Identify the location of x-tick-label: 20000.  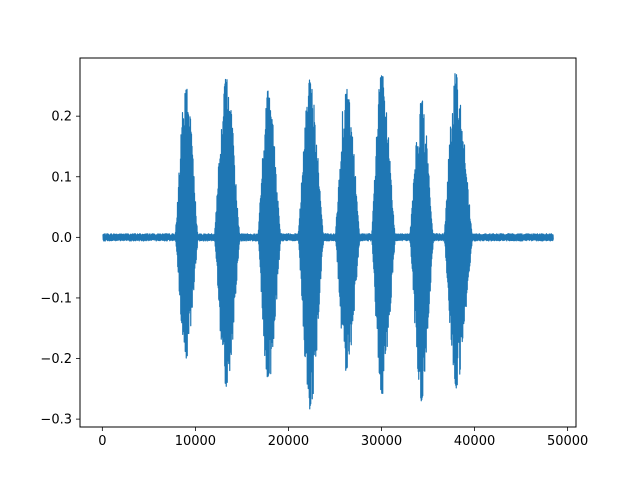
(288, 441).